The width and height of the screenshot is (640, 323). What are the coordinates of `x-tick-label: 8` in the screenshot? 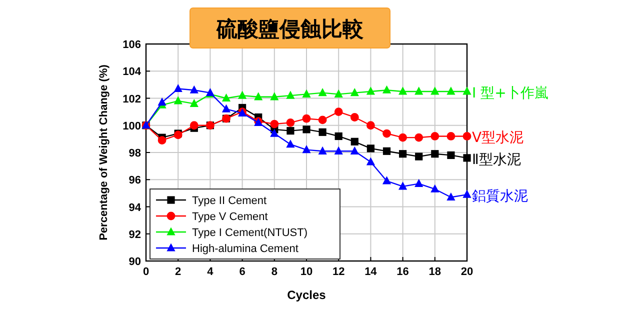 It's located at (274, 272).